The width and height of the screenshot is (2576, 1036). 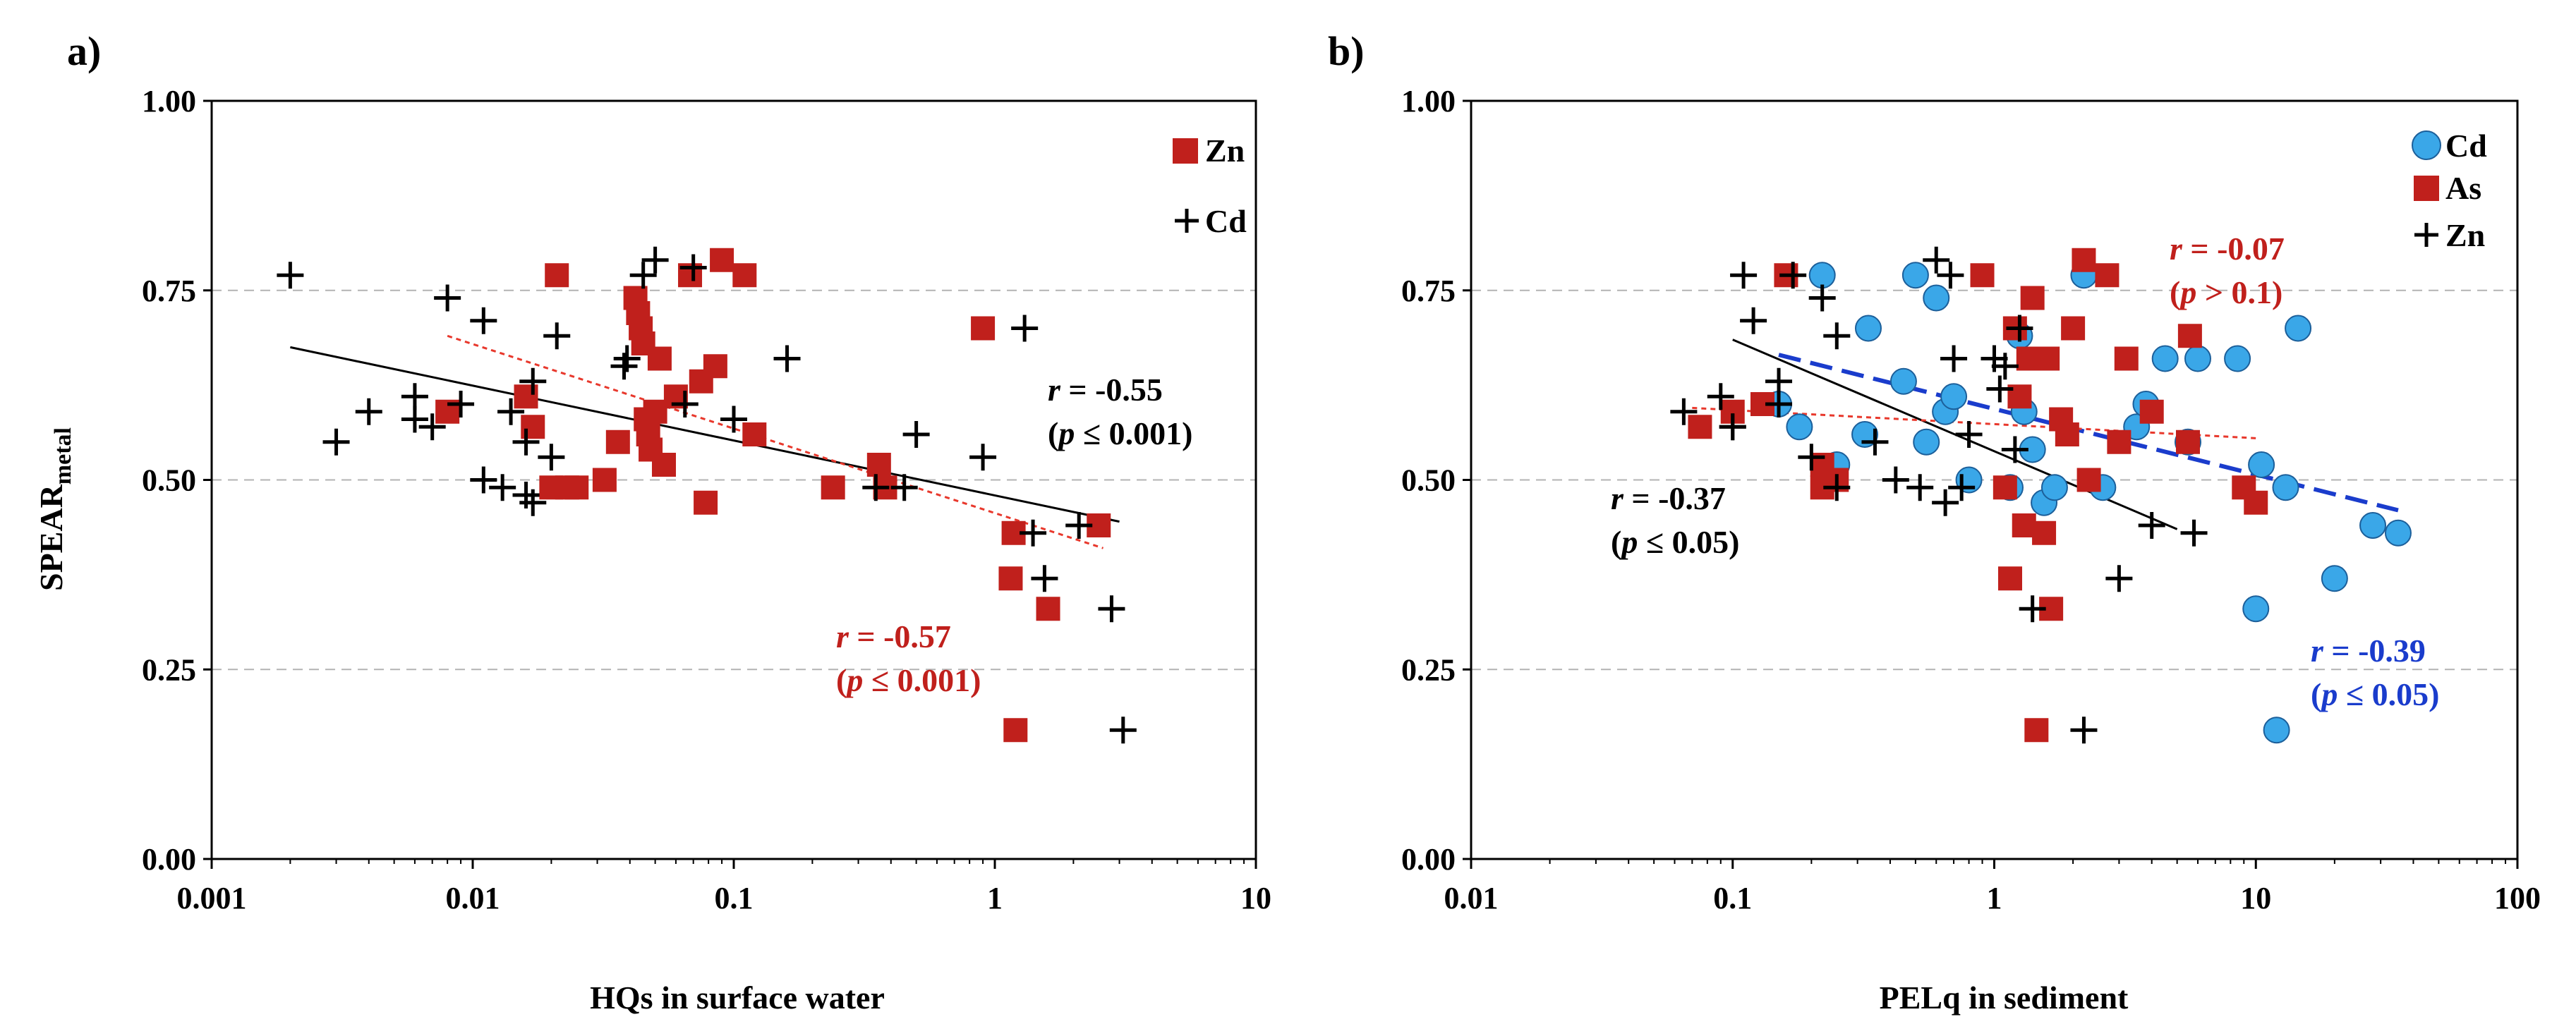 I want to click on annot-r-value: = -0.07, so click(x=2233, y=249).